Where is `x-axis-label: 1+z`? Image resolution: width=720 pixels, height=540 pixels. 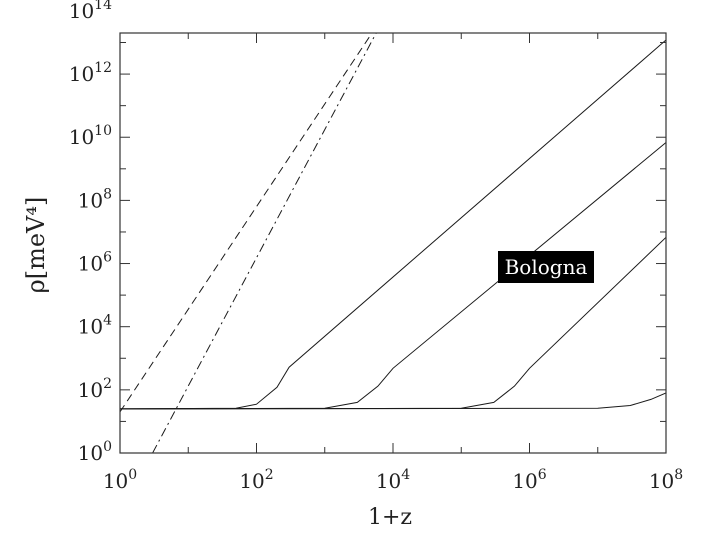
x-axis-label: 1+z is located at coordinates (390, 517).